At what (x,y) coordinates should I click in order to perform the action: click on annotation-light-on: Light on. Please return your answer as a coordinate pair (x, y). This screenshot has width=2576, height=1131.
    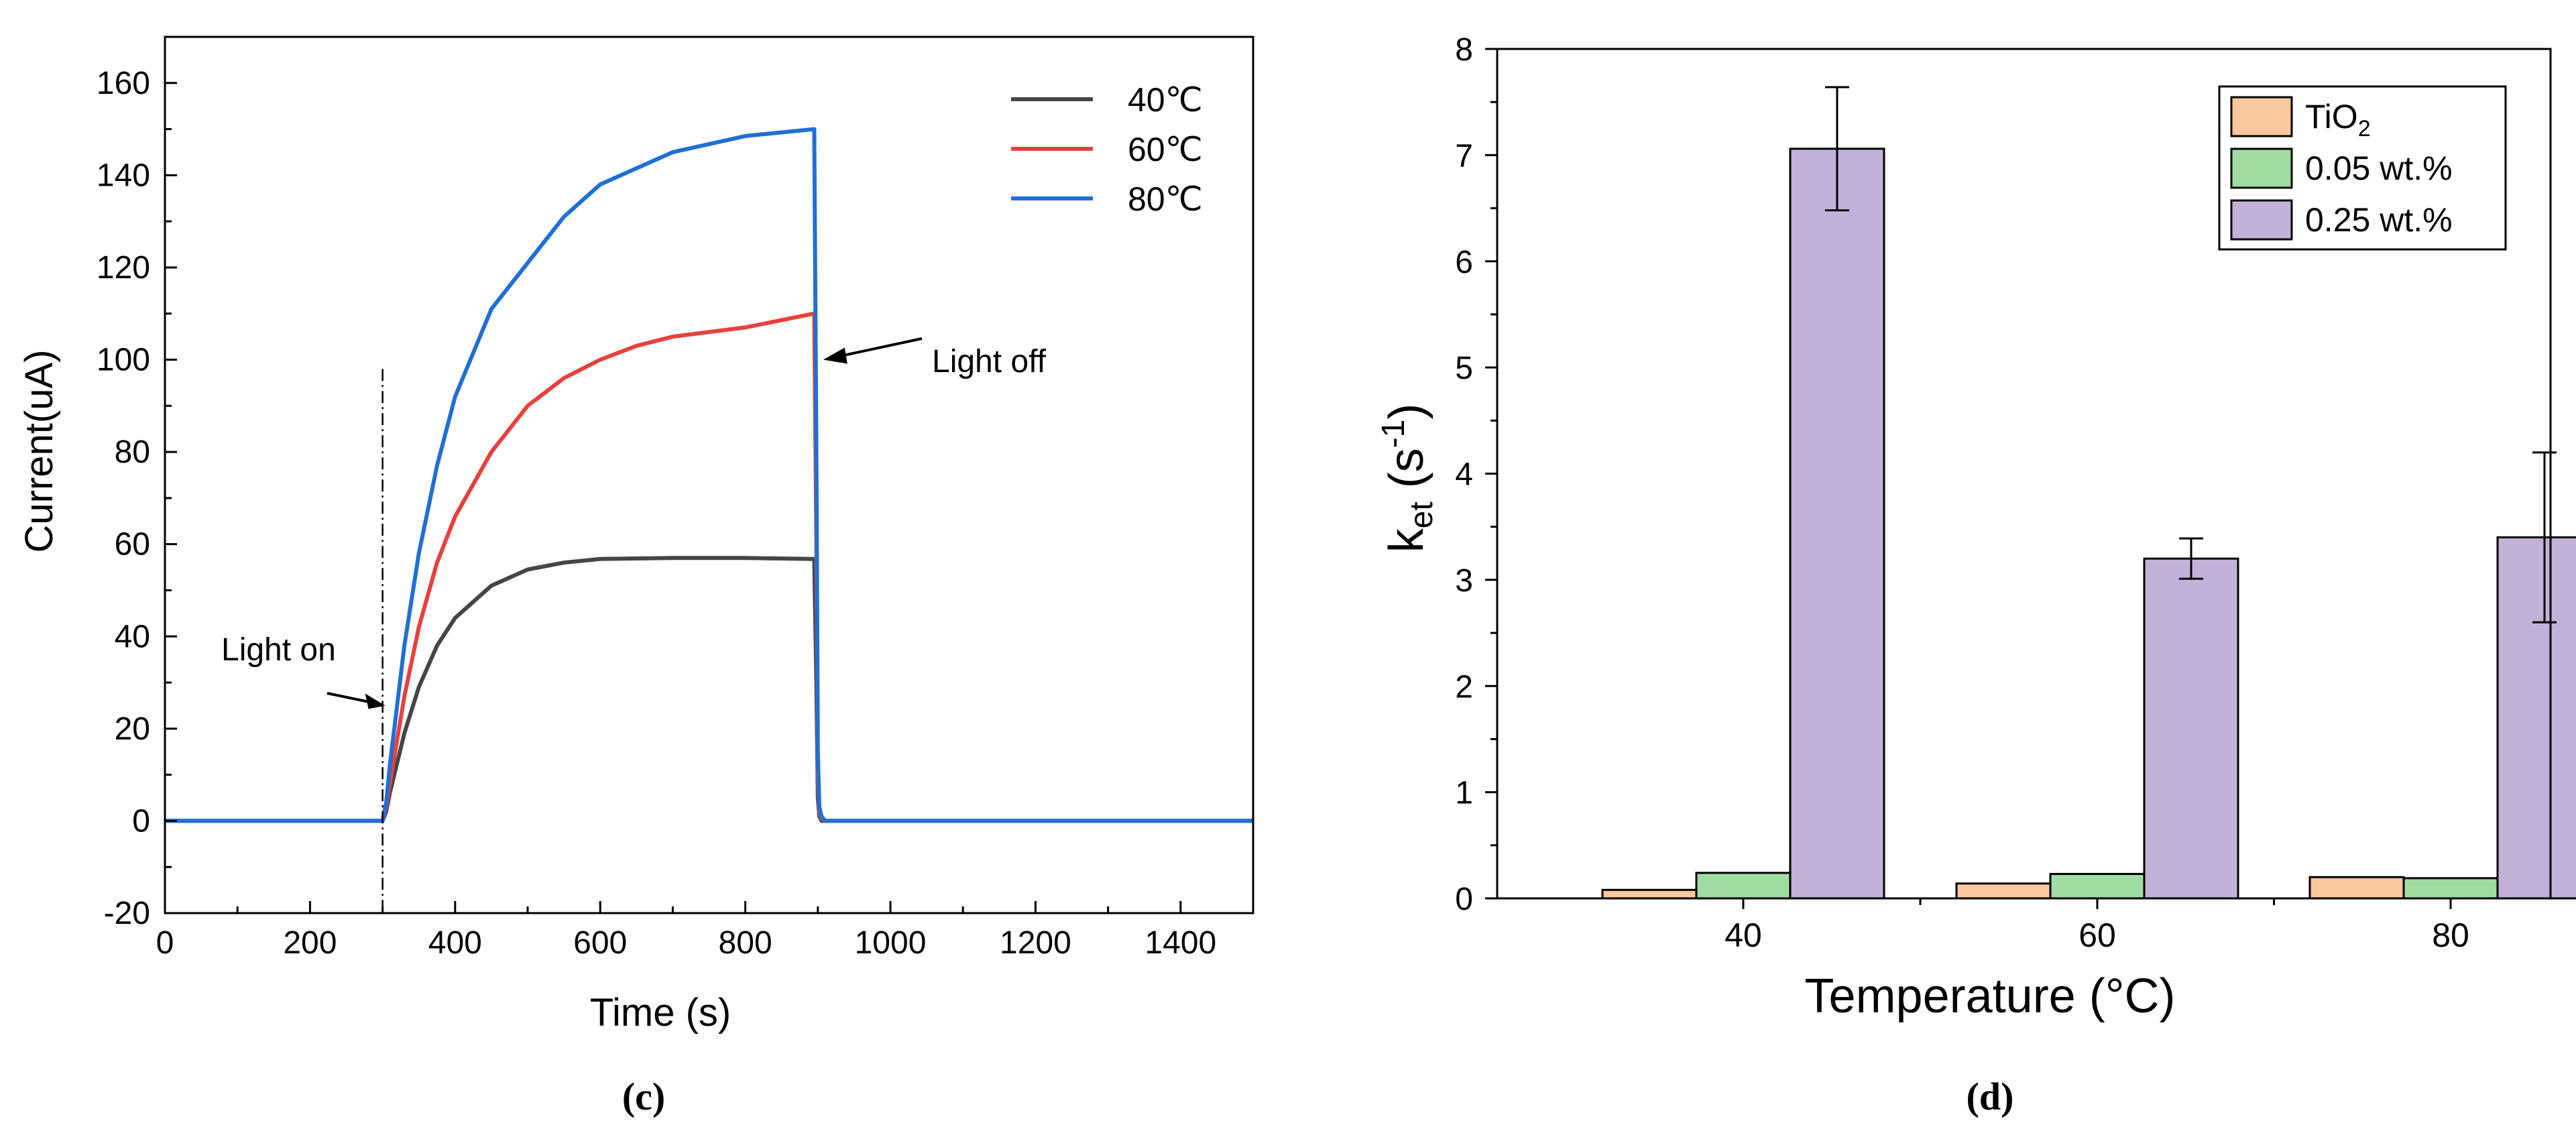
    Looking at the image, I should click on (278, 650).